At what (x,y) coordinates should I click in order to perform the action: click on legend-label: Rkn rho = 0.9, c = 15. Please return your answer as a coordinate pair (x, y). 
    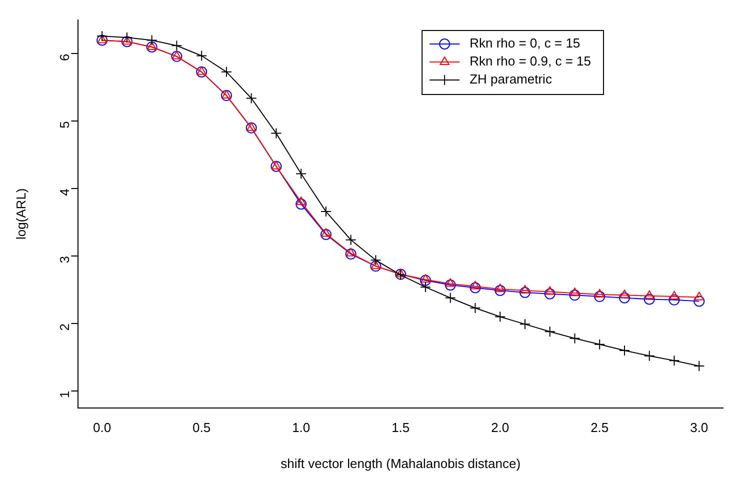
    Looking at the image, I should click on (530, 61).